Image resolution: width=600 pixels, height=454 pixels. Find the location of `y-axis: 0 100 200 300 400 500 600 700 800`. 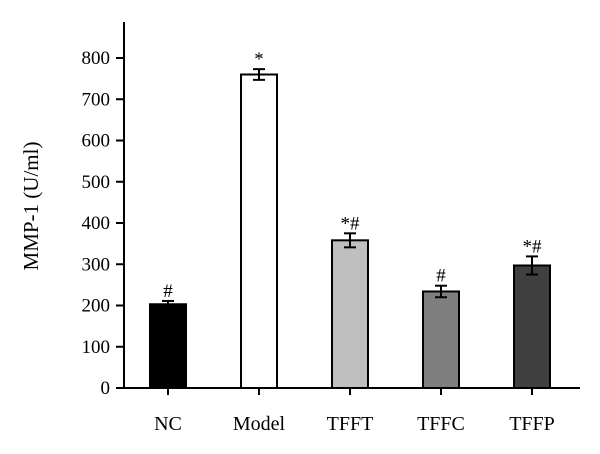

y-axis: 0 100 200 300 400 500 600 700 800 is located at coordinates (103, 210).